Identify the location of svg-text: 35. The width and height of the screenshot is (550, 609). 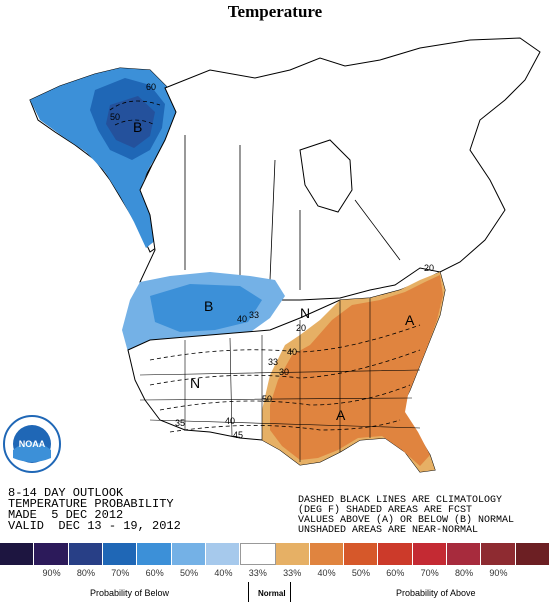
(180, 423).